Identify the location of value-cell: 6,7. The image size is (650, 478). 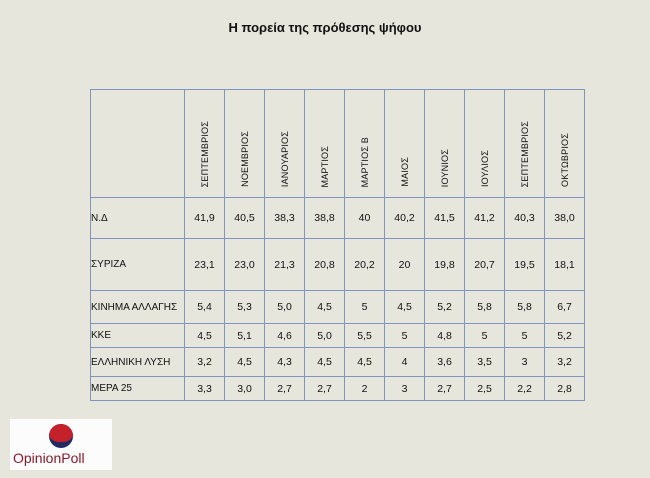
(564, 307).